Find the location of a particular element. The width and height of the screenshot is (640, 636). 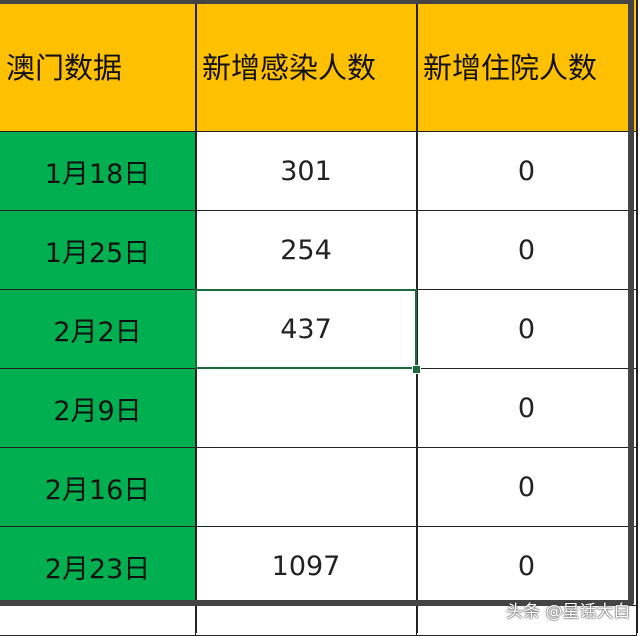

infected-cell: 254 is located at coordinates (306, 250).